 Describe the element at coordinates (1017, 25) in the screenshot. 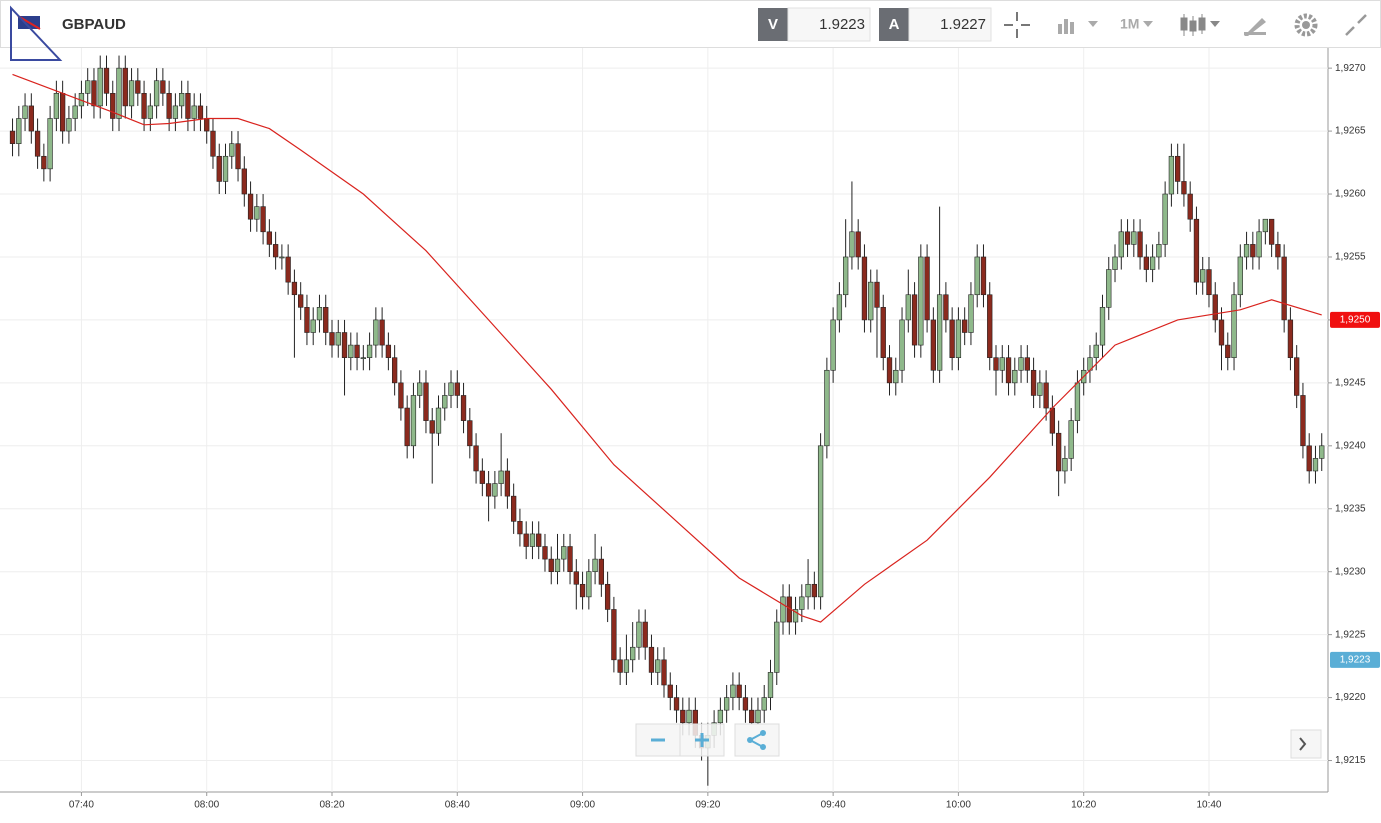

I see `crosshair-button` at that location.